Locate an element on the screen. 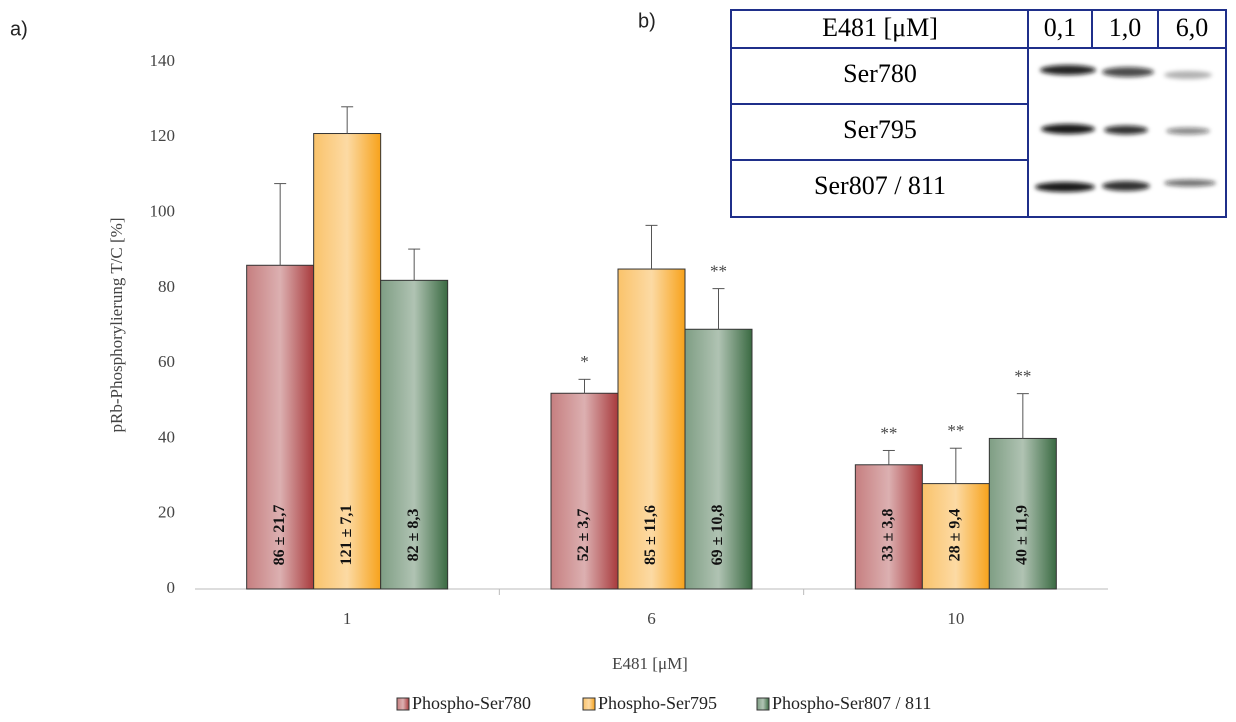 The height and width of the screenshot is (722, 1236). value-label: 121 ± 7,1 is located at coordinates (346, 535).